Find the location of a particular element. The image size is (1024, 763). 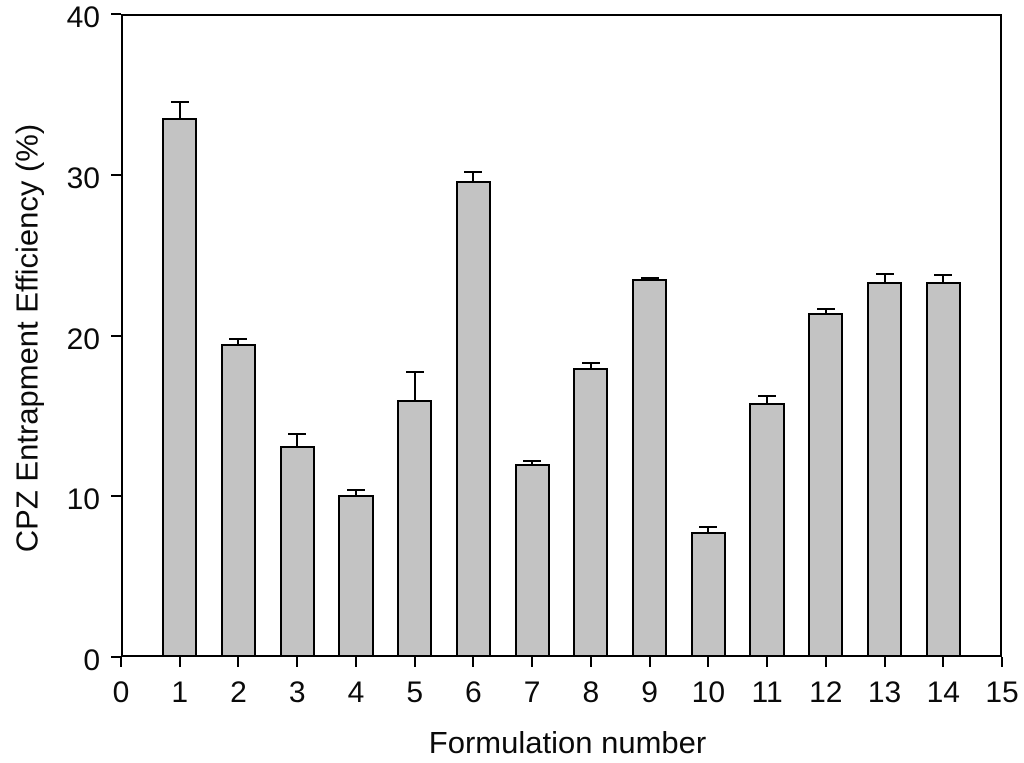

x-tick-label: 13 is located at coordinates (884, 692).